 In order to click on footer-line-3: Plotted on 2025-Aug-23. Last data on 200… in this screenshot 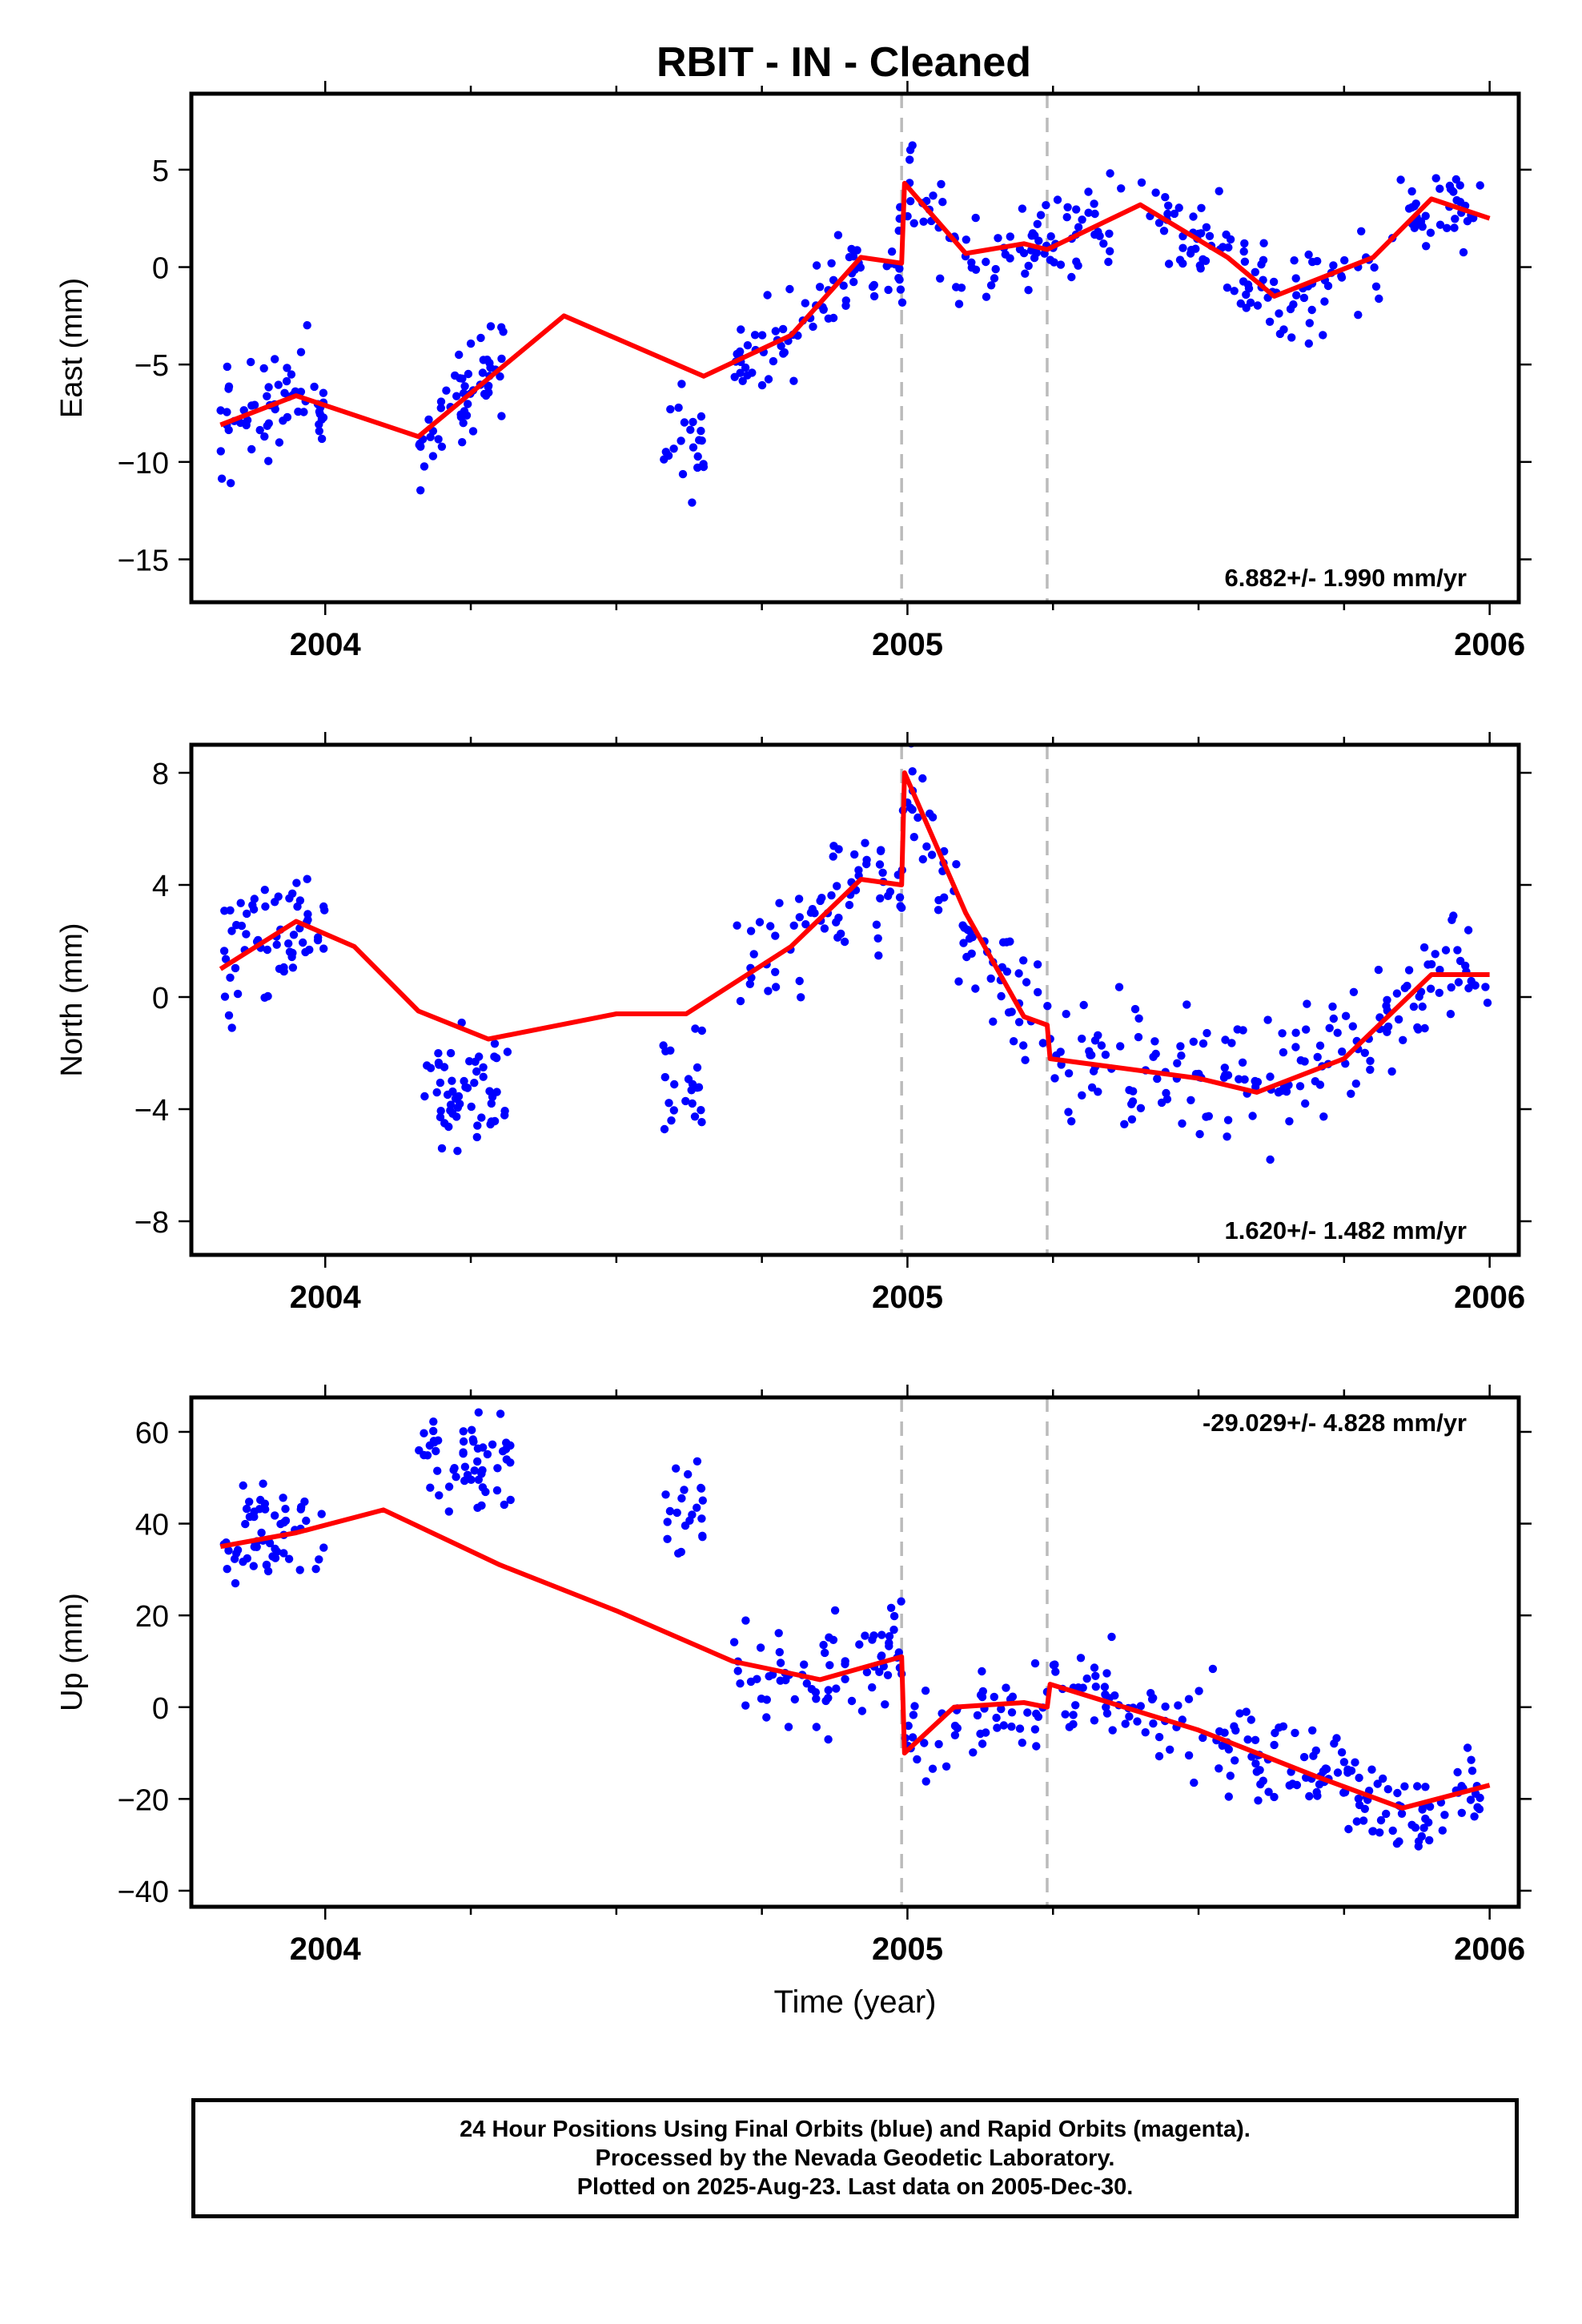, I will do `click(855, 2187)`.